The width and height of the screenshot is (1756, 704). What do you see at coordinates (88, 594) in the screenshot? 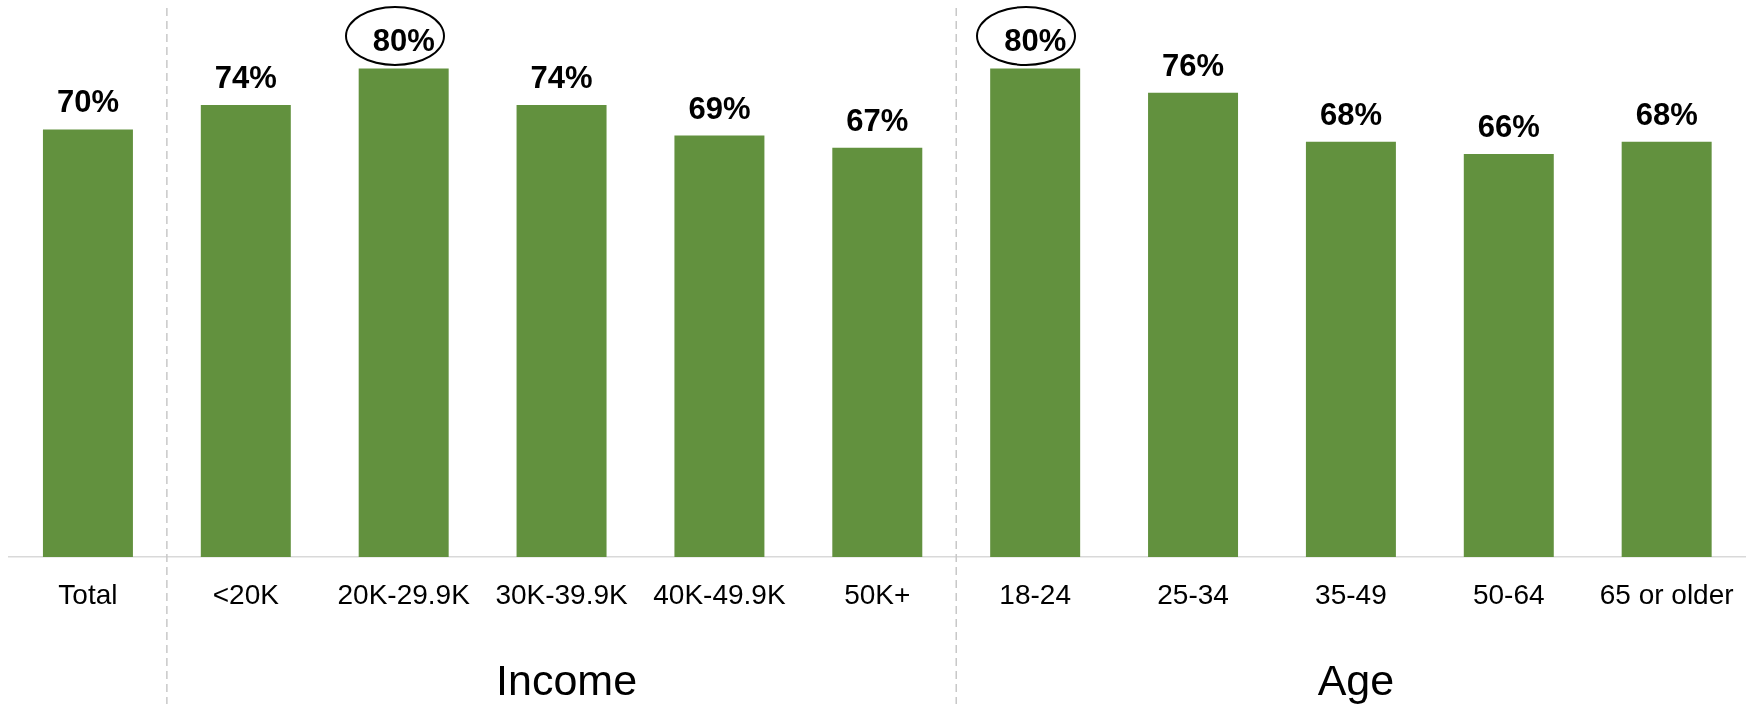
I see `x-tick-label: Total` at bounding box center [88, 594].